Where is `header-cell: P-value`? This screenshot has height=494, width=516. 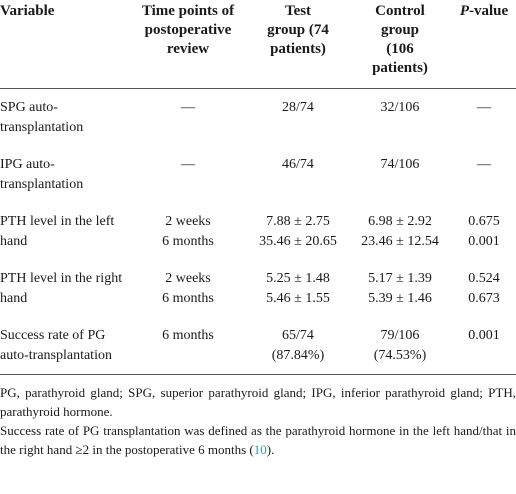
header-cell: P-value is located at coordinates (484, 44).